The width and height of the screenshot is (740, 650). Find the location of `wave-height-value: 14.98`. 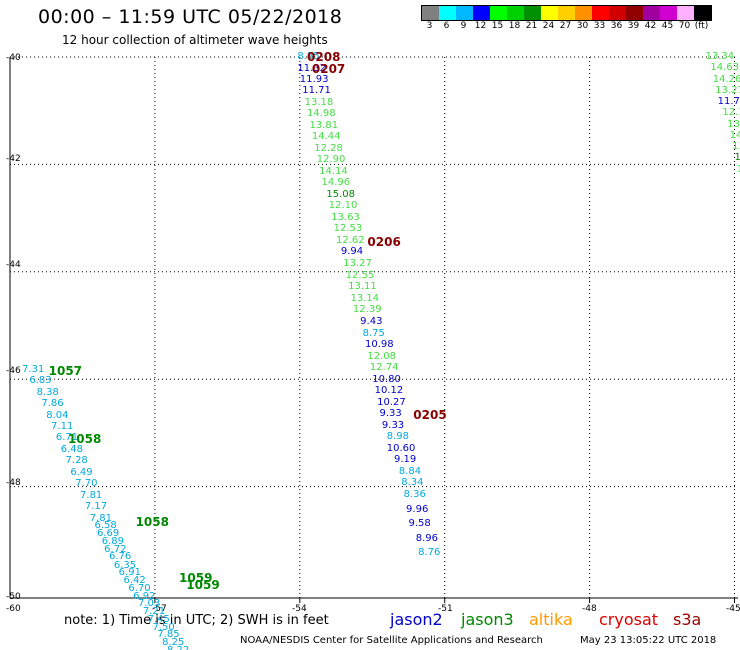

wave-height-value: 14.98 is located at coordinates (321, 113).